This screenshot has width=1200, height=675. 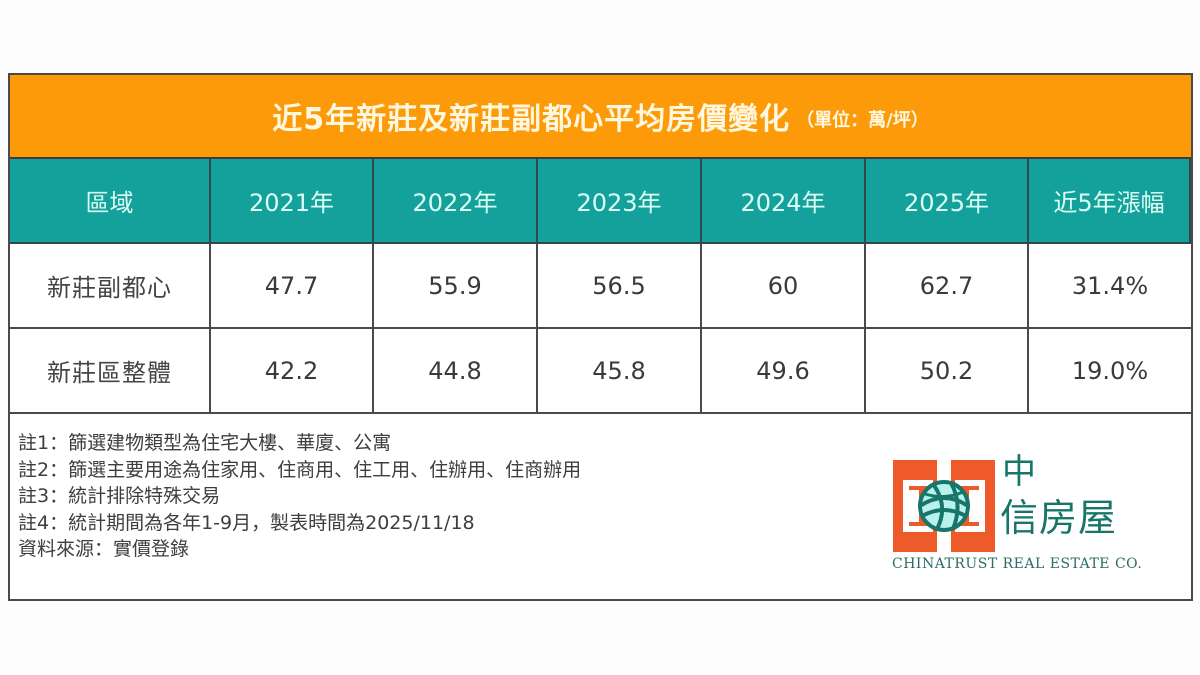 What do you see at coordinates (1110, 201) in the screenshot?
I see `header-5yr-change: 近5年漲幅` at bounding box center [1110, 201].